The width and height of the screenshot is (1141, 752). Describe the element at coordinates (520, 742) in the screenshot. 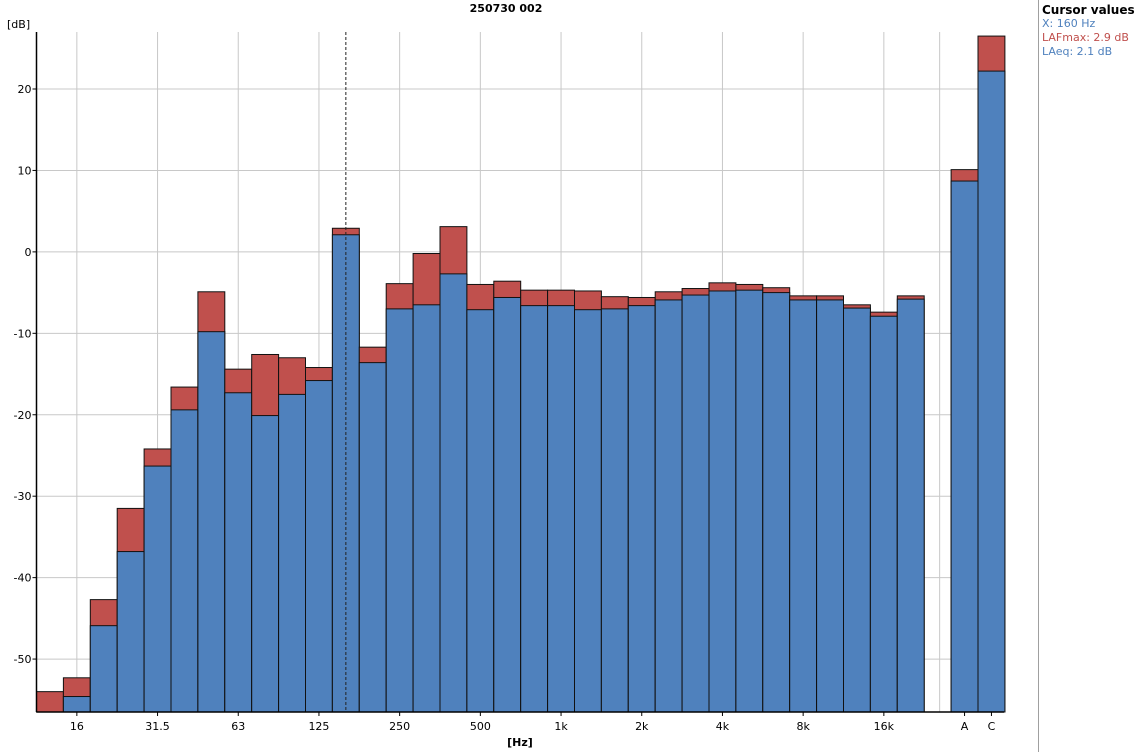

I see `x-axis-label: [Hz]` at that location.